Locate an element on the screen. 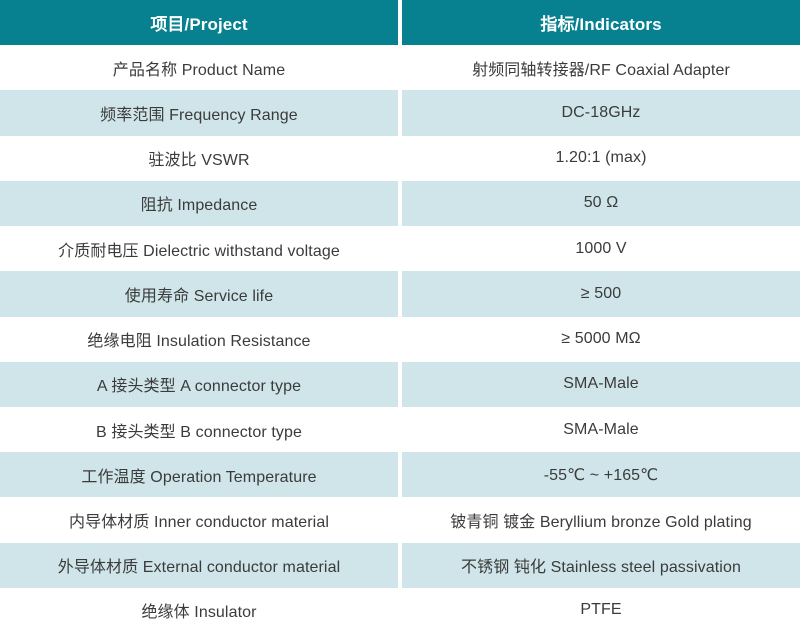 Image resolution: width=800 pixels, height=633 pixels. indicator-cell: PTFE is located at coordinates (601, 610).